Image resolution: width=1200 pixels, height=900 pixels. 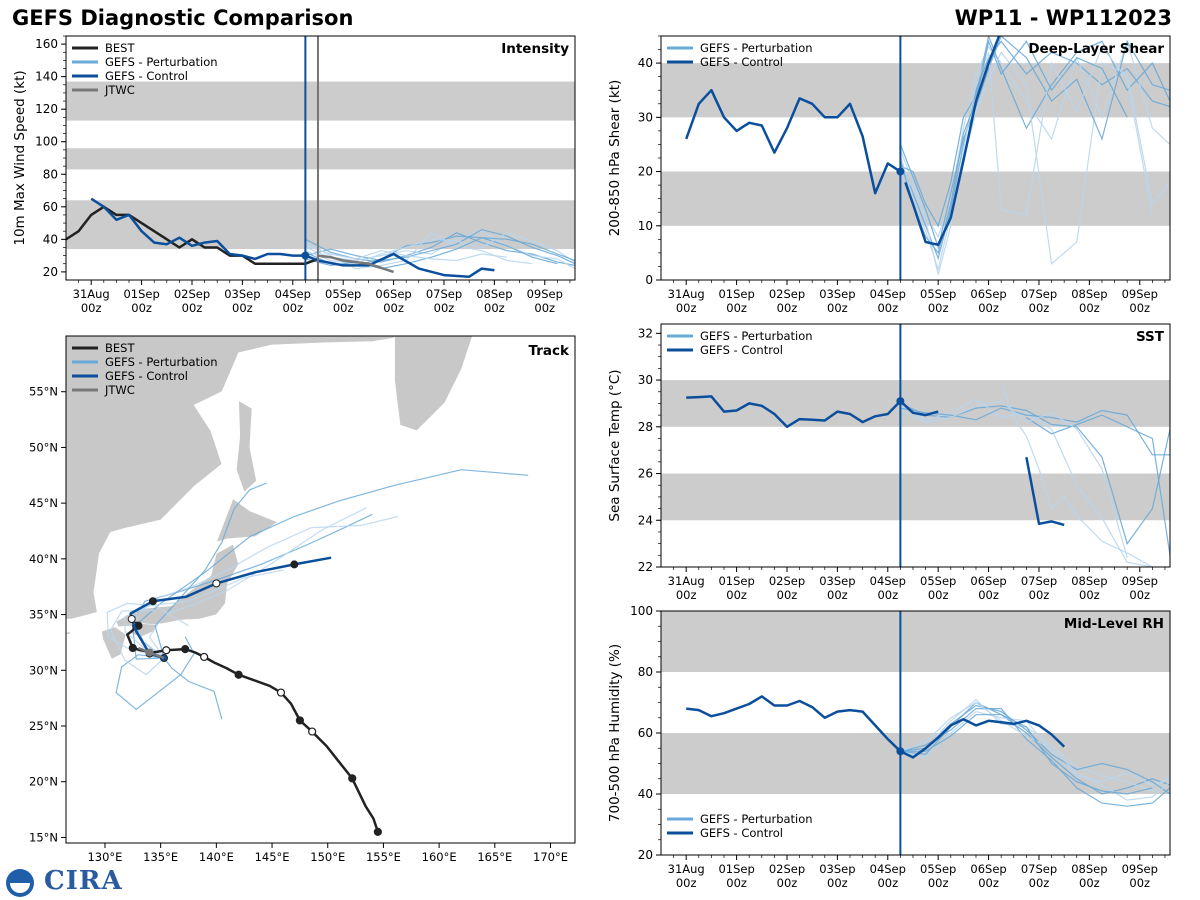 I want to click on y-tick-label: 20, so click(x=645, y=172).